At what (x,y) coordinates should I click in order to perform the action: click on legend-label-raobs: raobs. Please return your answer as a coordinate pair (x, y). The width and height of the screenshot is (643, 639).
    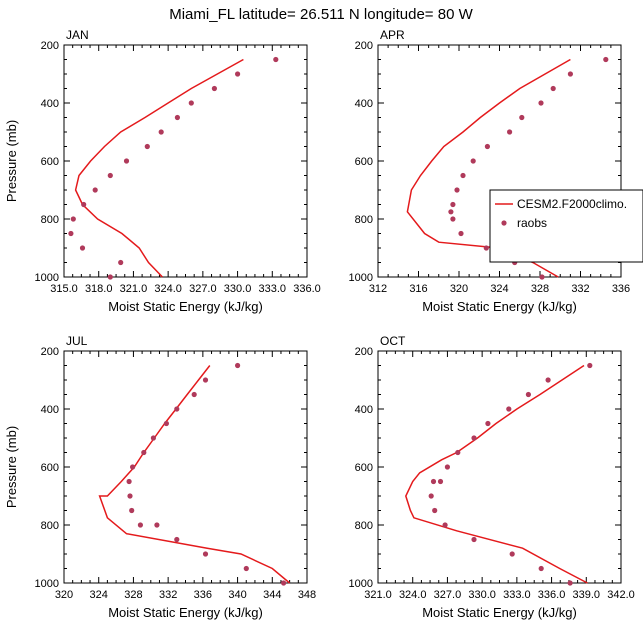
    Looking at the image, I should click on (532, 223).